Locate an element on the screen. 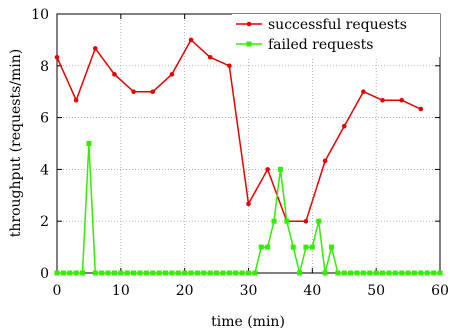 Image resolution: width=451 pixels, height=332 pixels. legend-successful-label: successful requests is located at coordinates (337, 25).